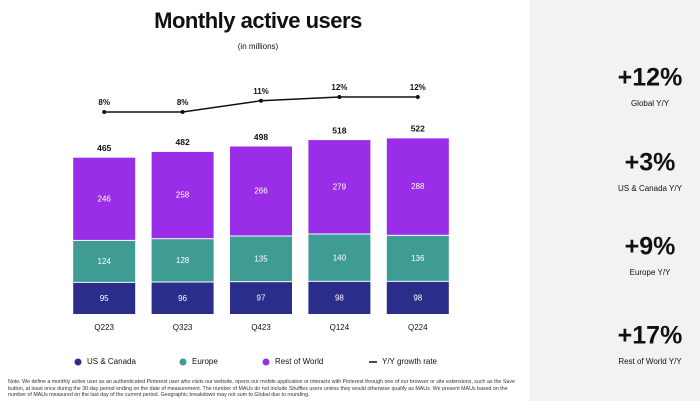 Image resolution: width=700 pixels, height=401 pixels. Describe the element at coordinates (258, 46) in the screenshot. I see `chart-subtitle: (in millions)` at that location.